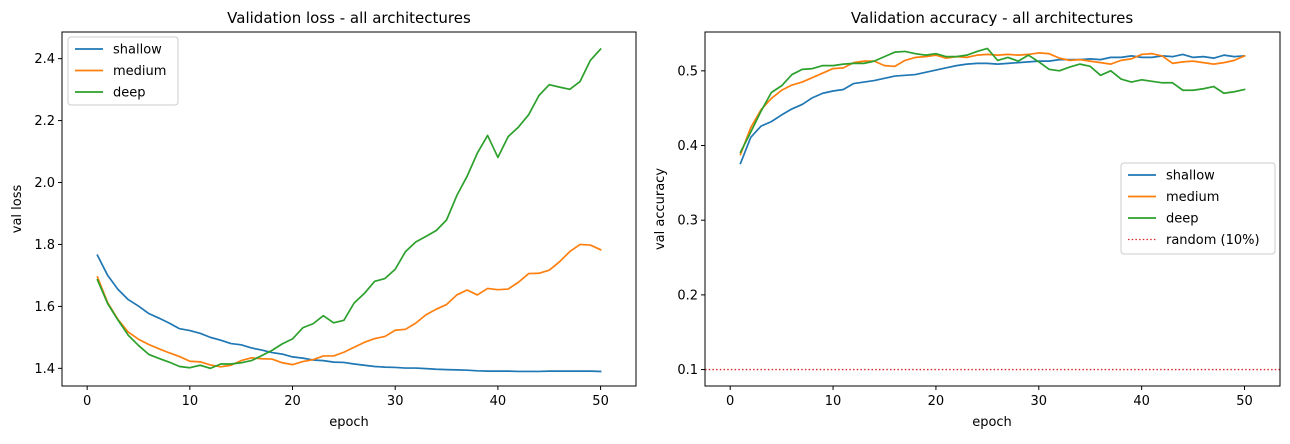 The image size is (1290, 444). Describe the element at coordinates (44, 121) in the screenshot. I see `loss-y-tick-label: 2.2` at that location.